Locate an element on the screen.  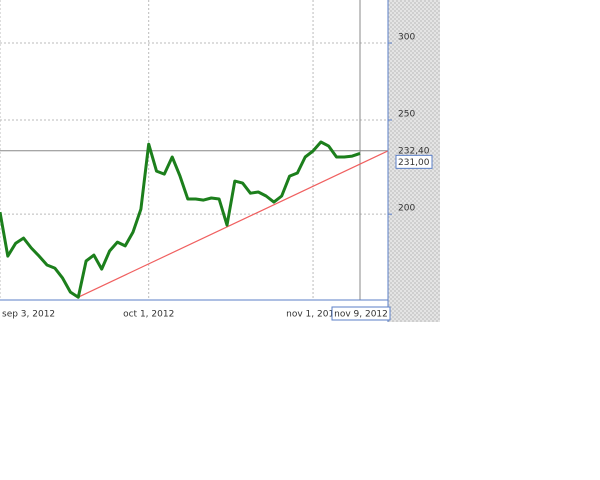
y-tick-label: 250 is located at coordinates (406, 114).